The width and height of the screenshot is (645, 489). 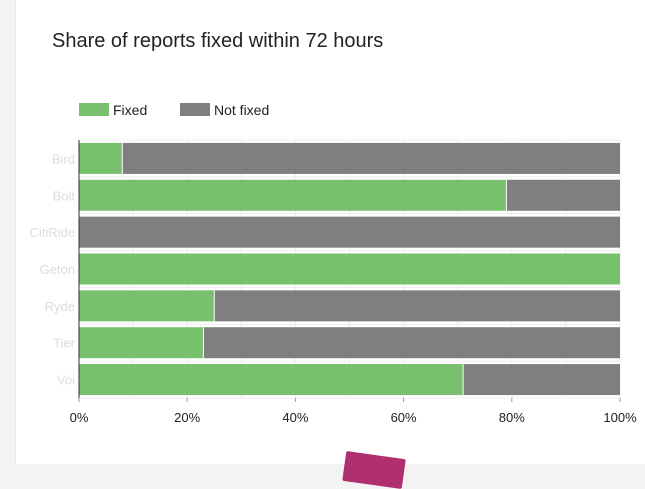 I want to click on legend-label-not-fixed: Not fixed, so click(x=242, y=110).